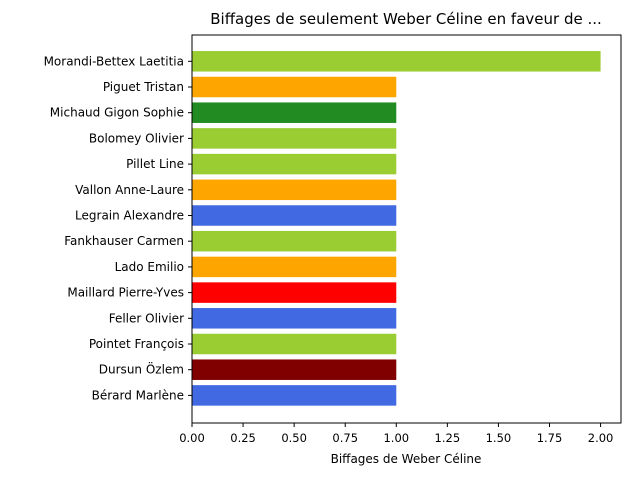  I want to click on x-tick-label: 0.75, so click(345, 438).